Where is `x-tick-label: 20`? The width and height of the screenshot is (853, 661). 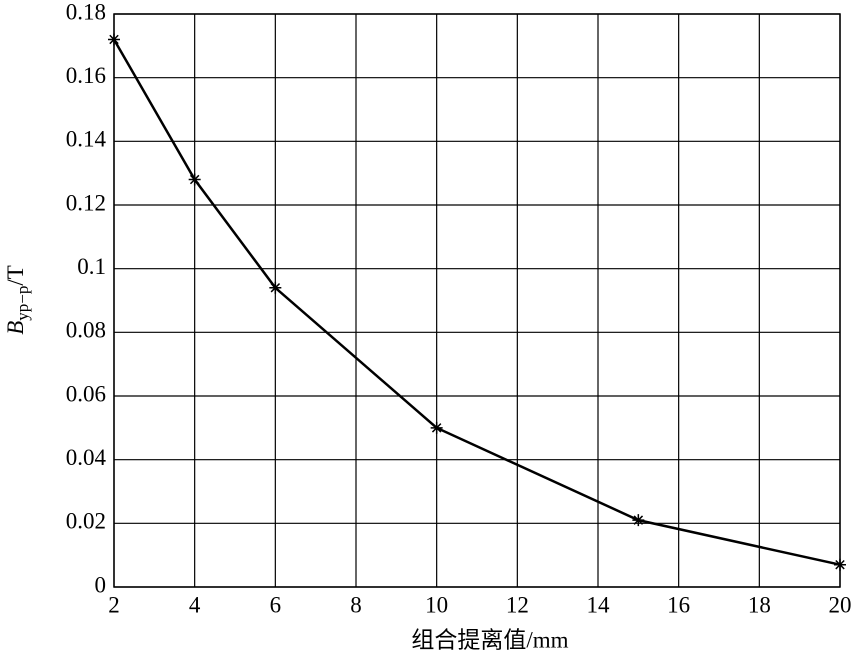 x-tick-label: 20 is located at coordinates (840, 604).